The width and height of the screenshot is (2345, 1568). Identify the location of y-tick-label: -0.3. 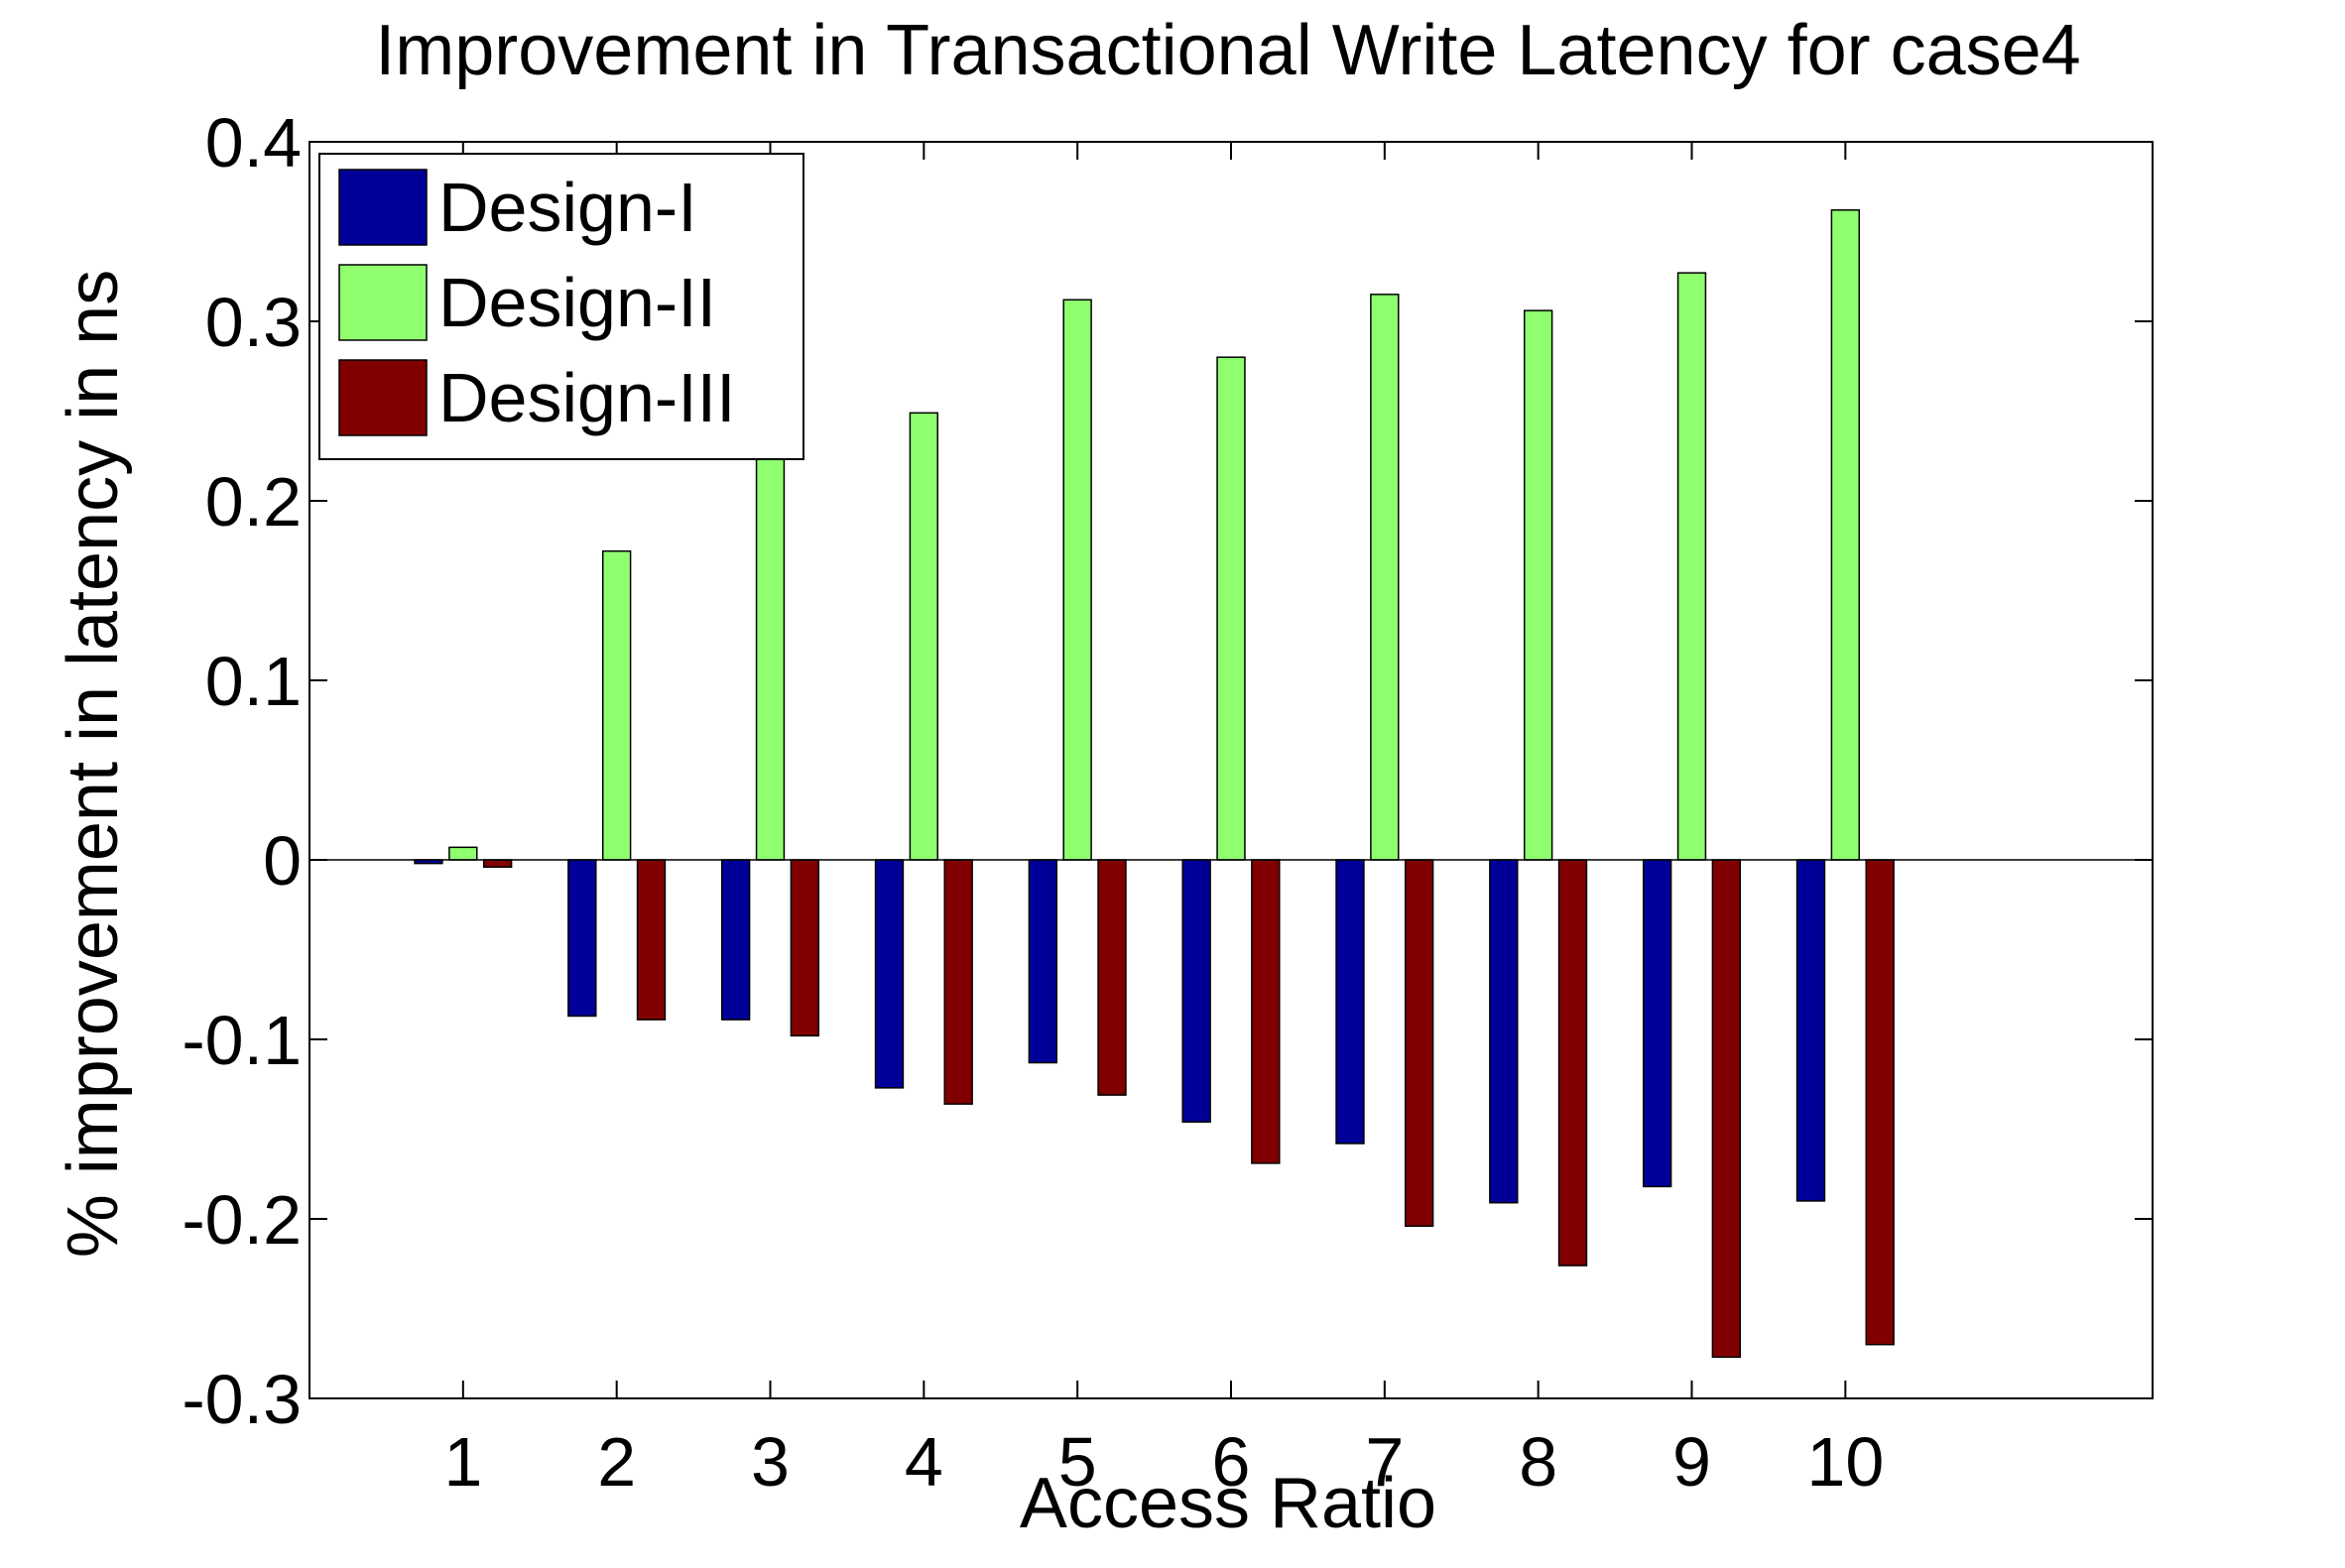
(242, 1399).